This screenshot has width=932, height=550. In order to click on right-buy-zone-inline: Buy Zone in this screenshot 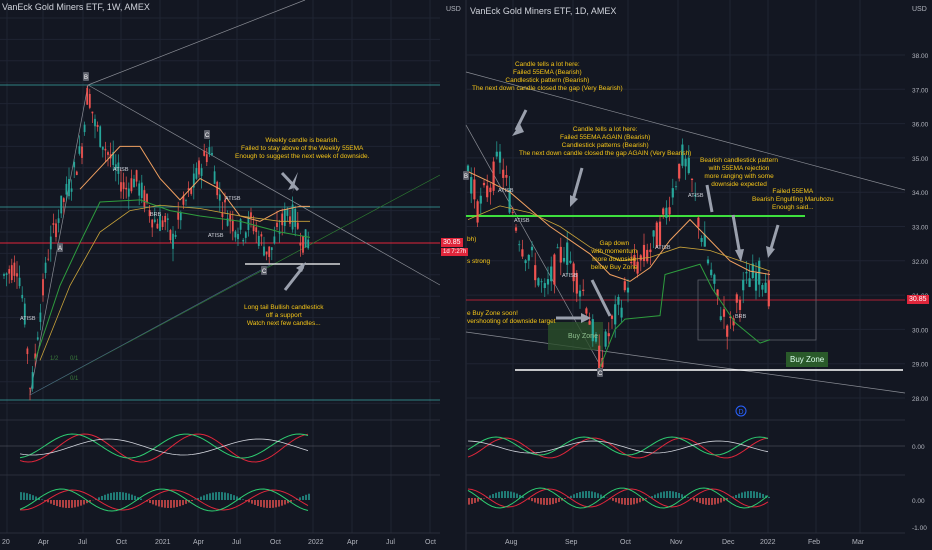, I will do `click(583, 336)`.